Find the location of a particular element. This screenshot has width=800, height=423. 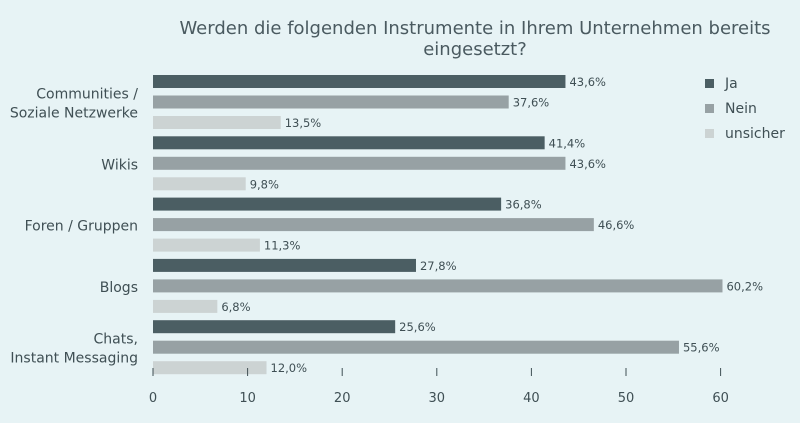

data-label: 41,4% is located at coordinates (567, 143).